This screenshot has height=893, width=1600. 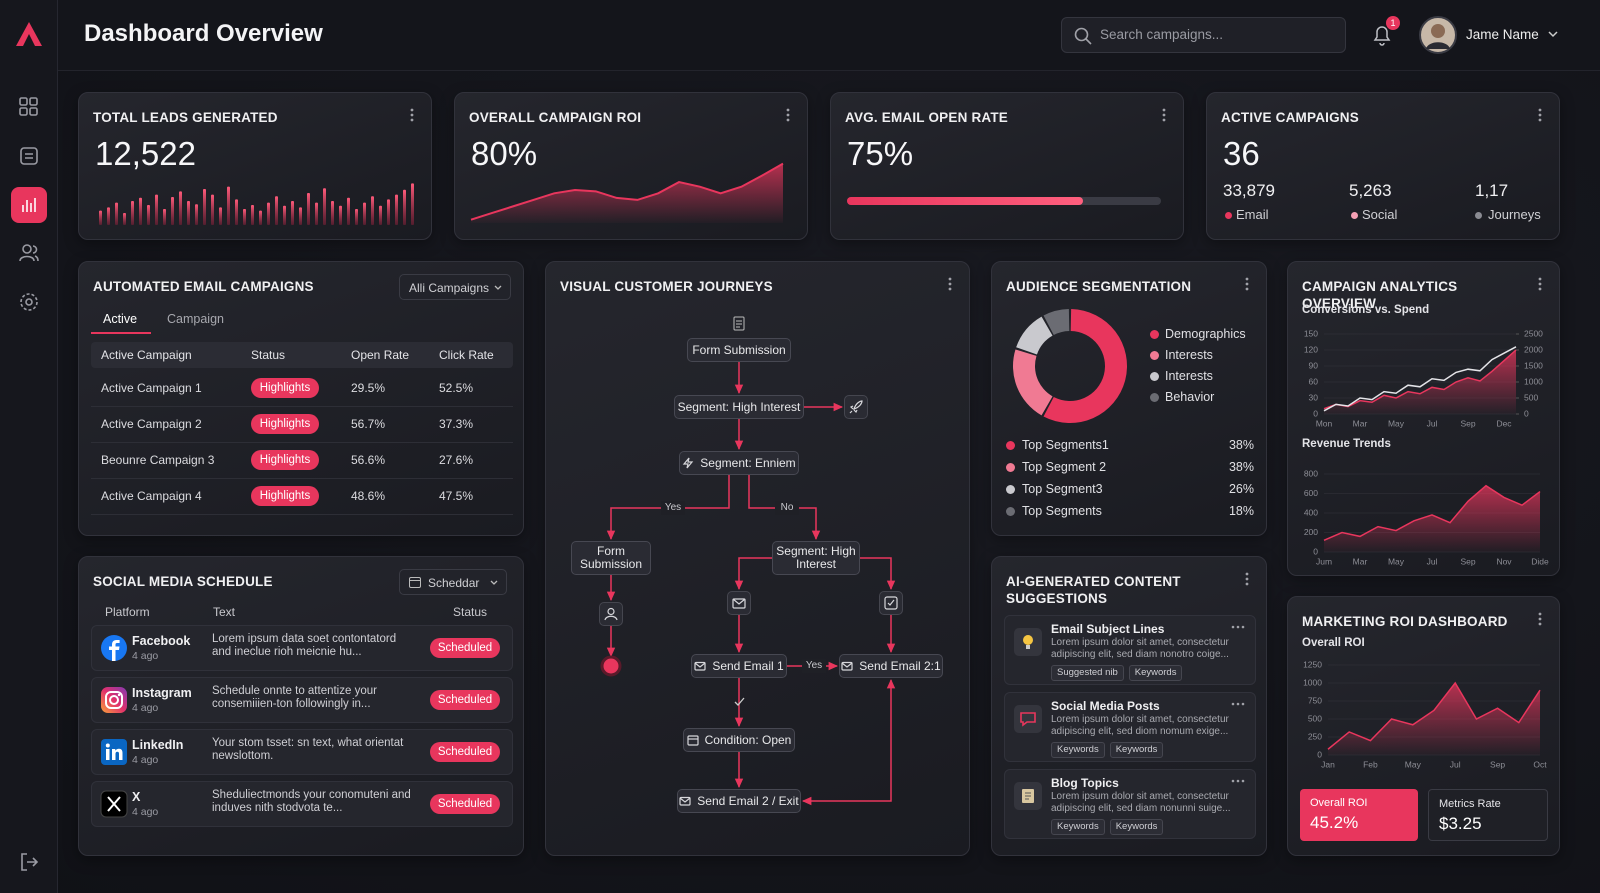 What do you see at coordinates (1533, 365) in the screenshot?
I see `y2-tick-label: 1500` at bounding box center [1533, 365].